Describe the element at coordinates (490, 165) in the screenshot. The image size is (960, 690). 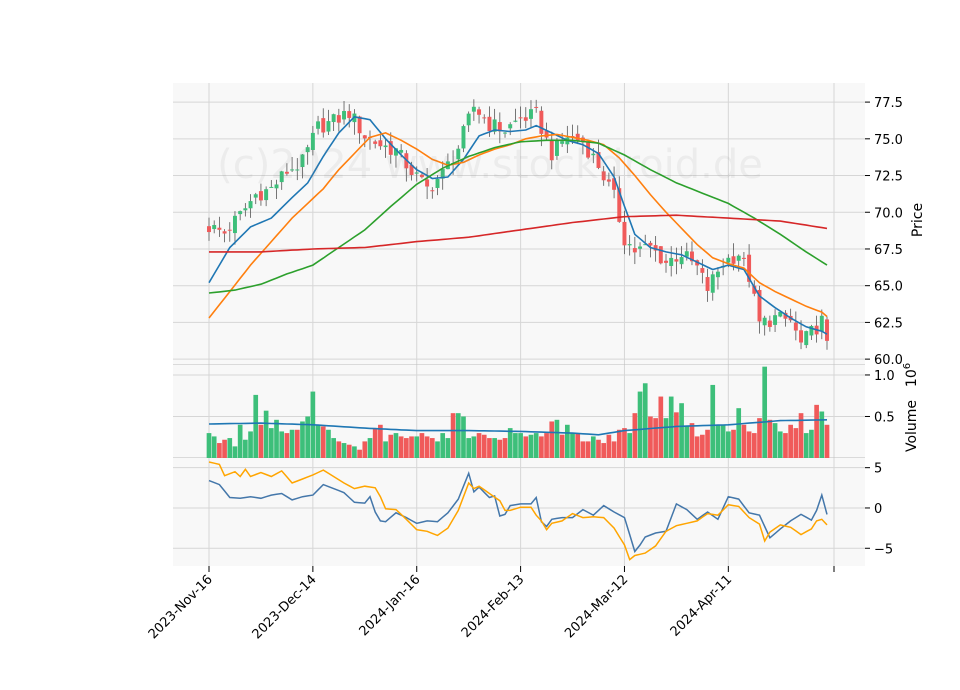
I see `watermark-text: (c)2024 www.stockdroid.de` at that location.